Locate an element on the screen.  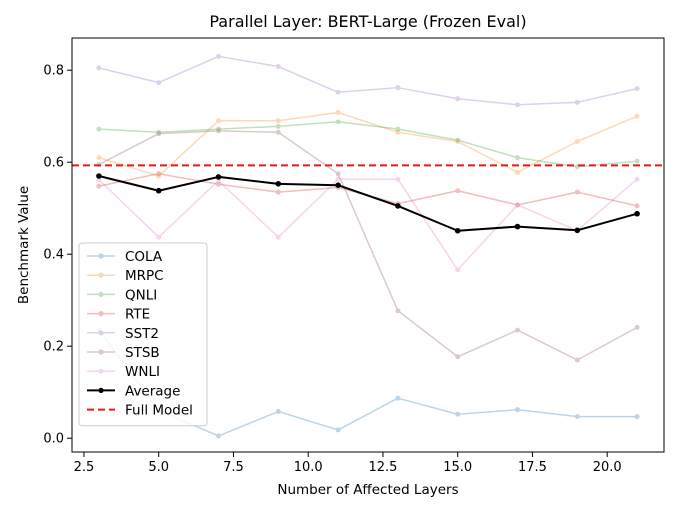
series-mrpc is located at coordinates (368, 144).